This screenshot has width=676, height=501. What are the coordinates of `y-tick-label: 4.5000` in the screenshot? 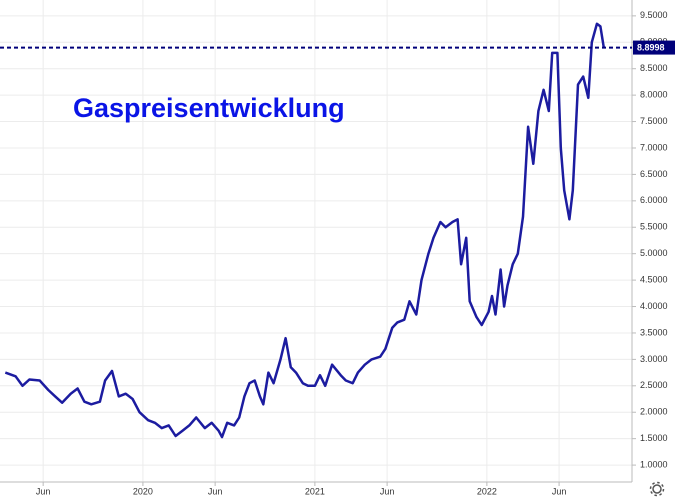 It's located at (654, 279).